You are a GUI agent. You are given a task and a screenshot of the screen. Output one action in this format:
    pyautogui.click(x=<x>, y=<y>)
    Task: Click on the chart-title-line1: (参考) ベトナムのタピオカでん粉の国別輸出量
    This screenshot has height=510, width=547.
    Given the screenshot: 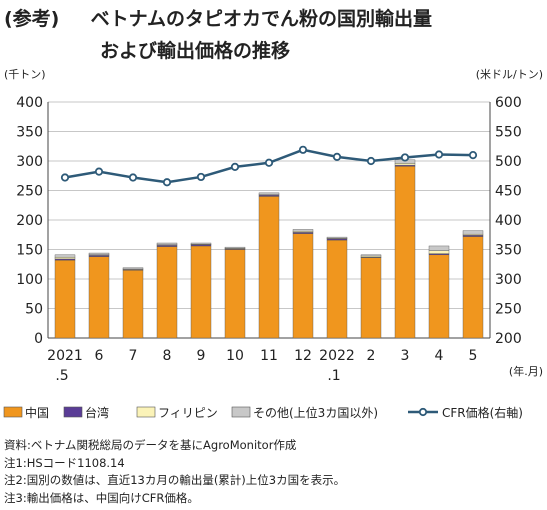 What is the action you would take?
    pyautogui.click(x=218, y=17)
    